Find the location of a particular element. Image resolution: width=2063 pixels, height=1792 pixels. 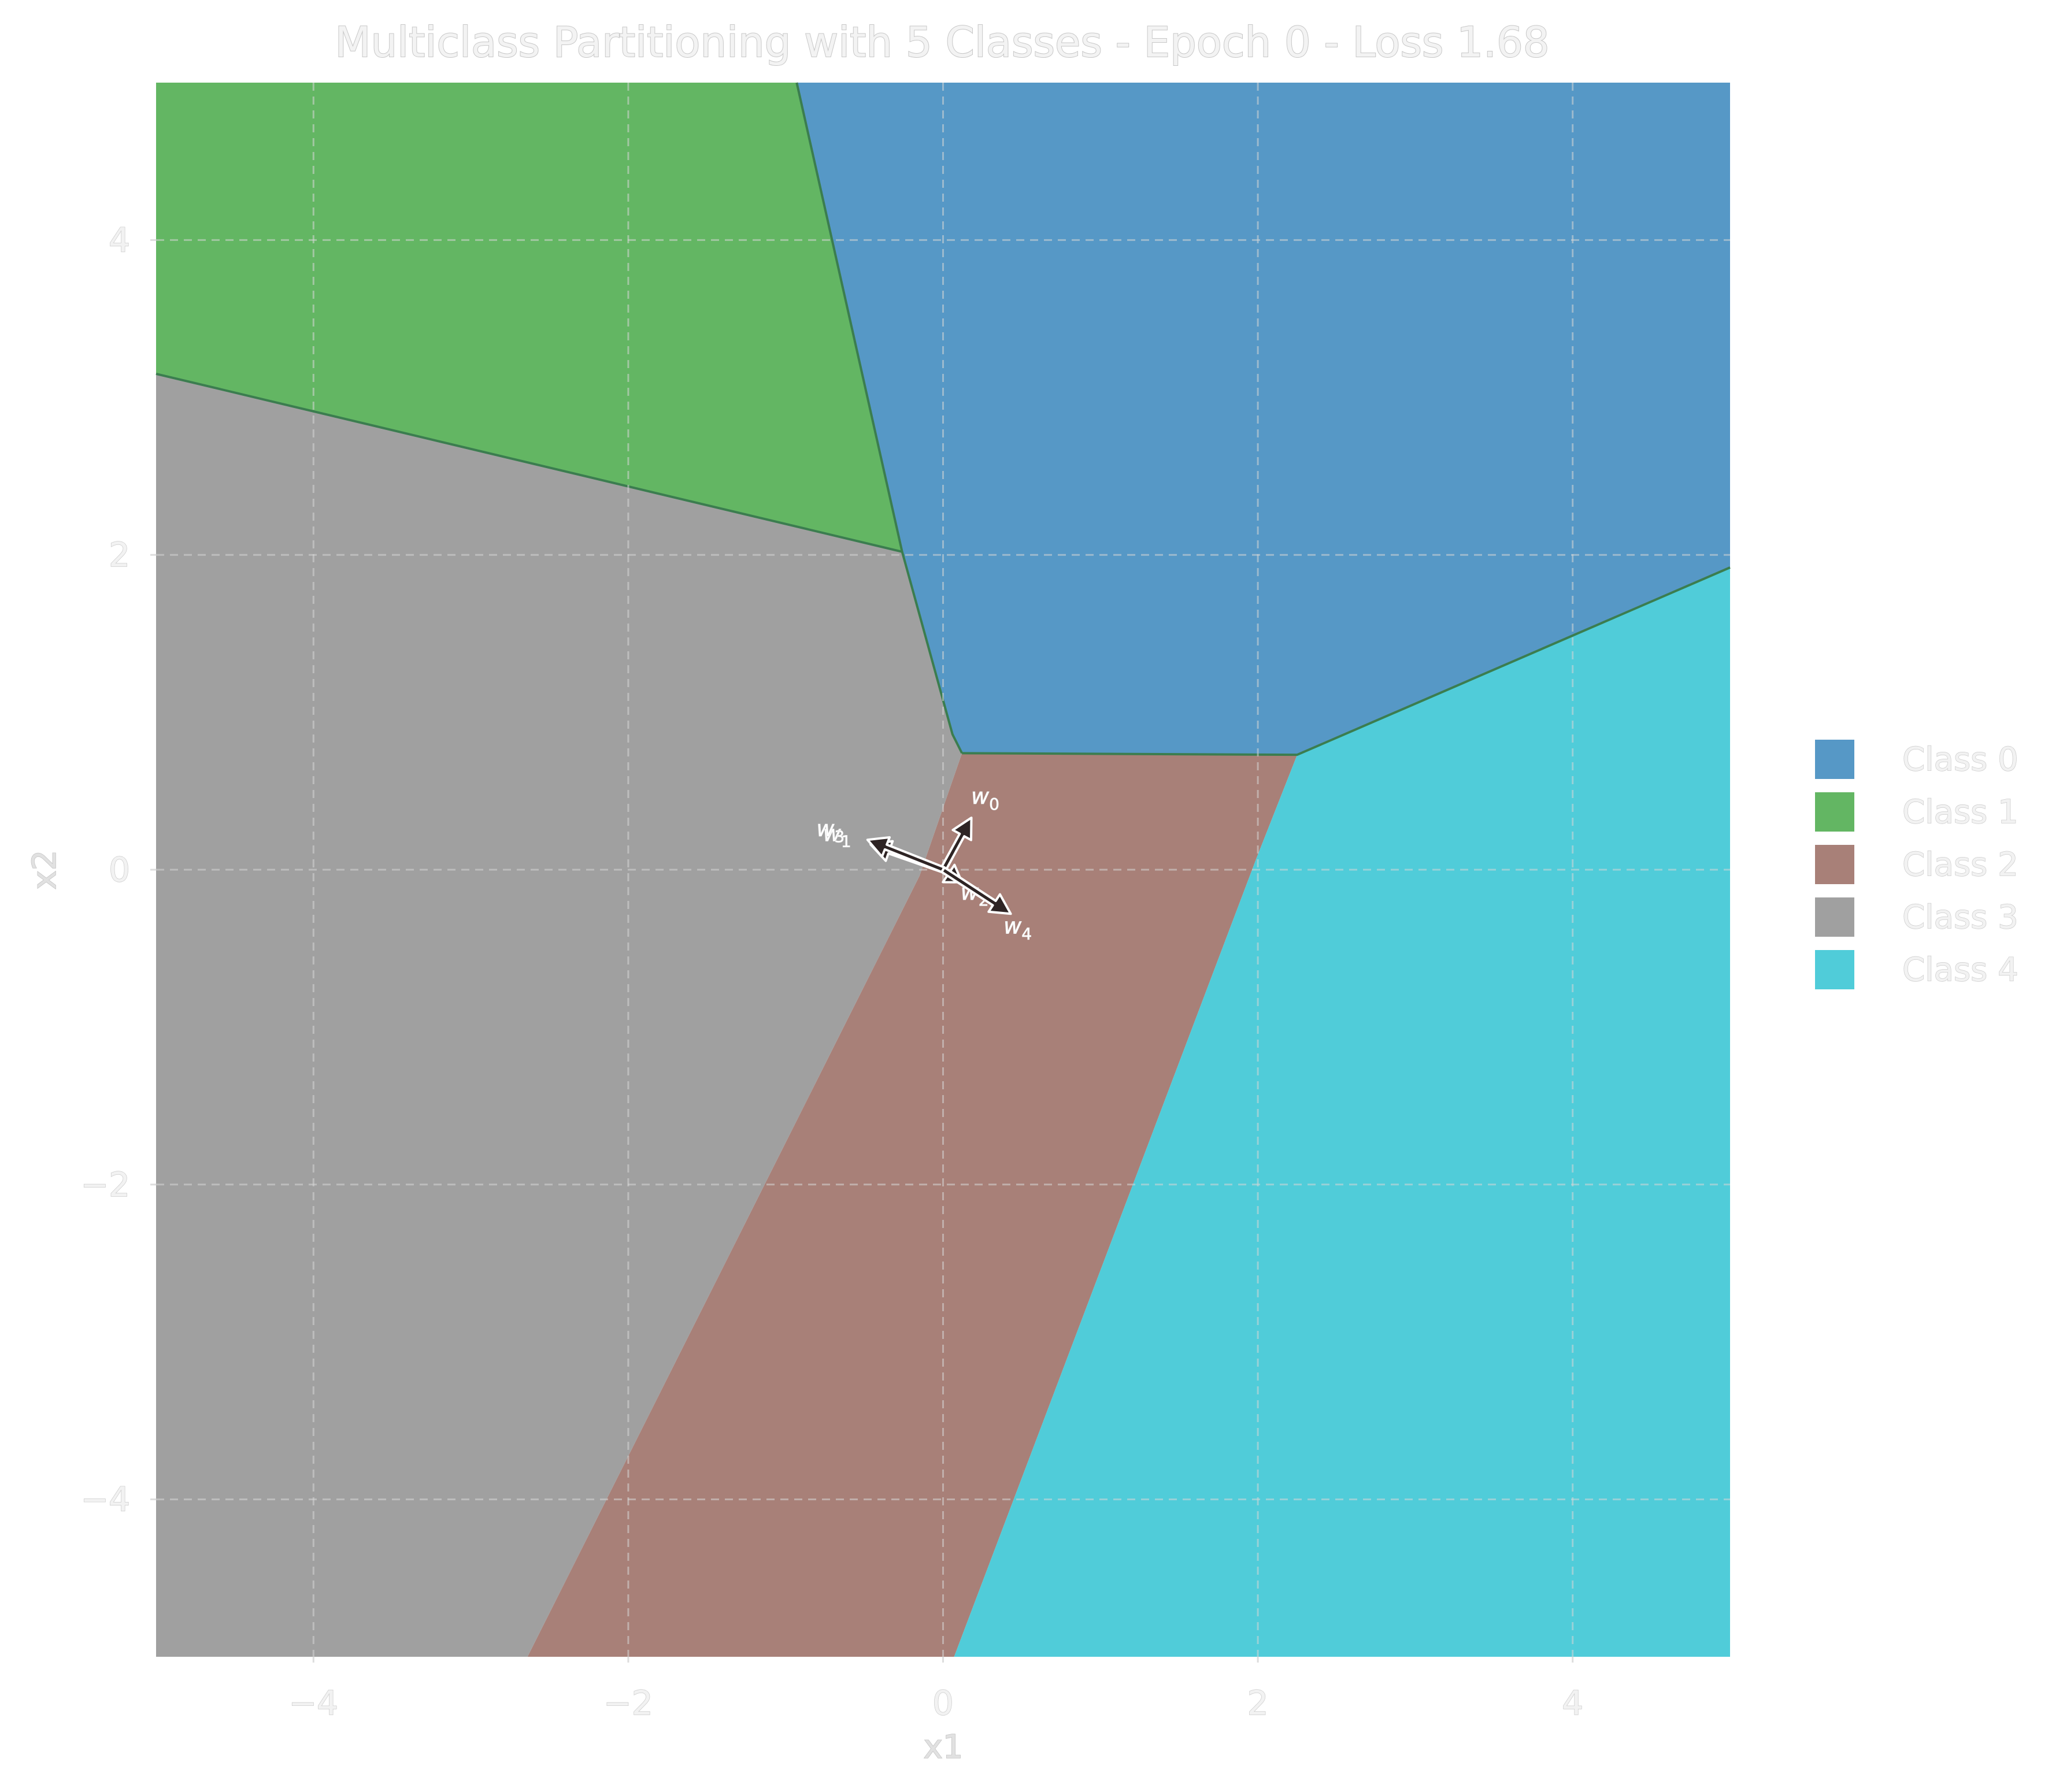

y-axis-label: x2 is located at coordinates (45, 870).